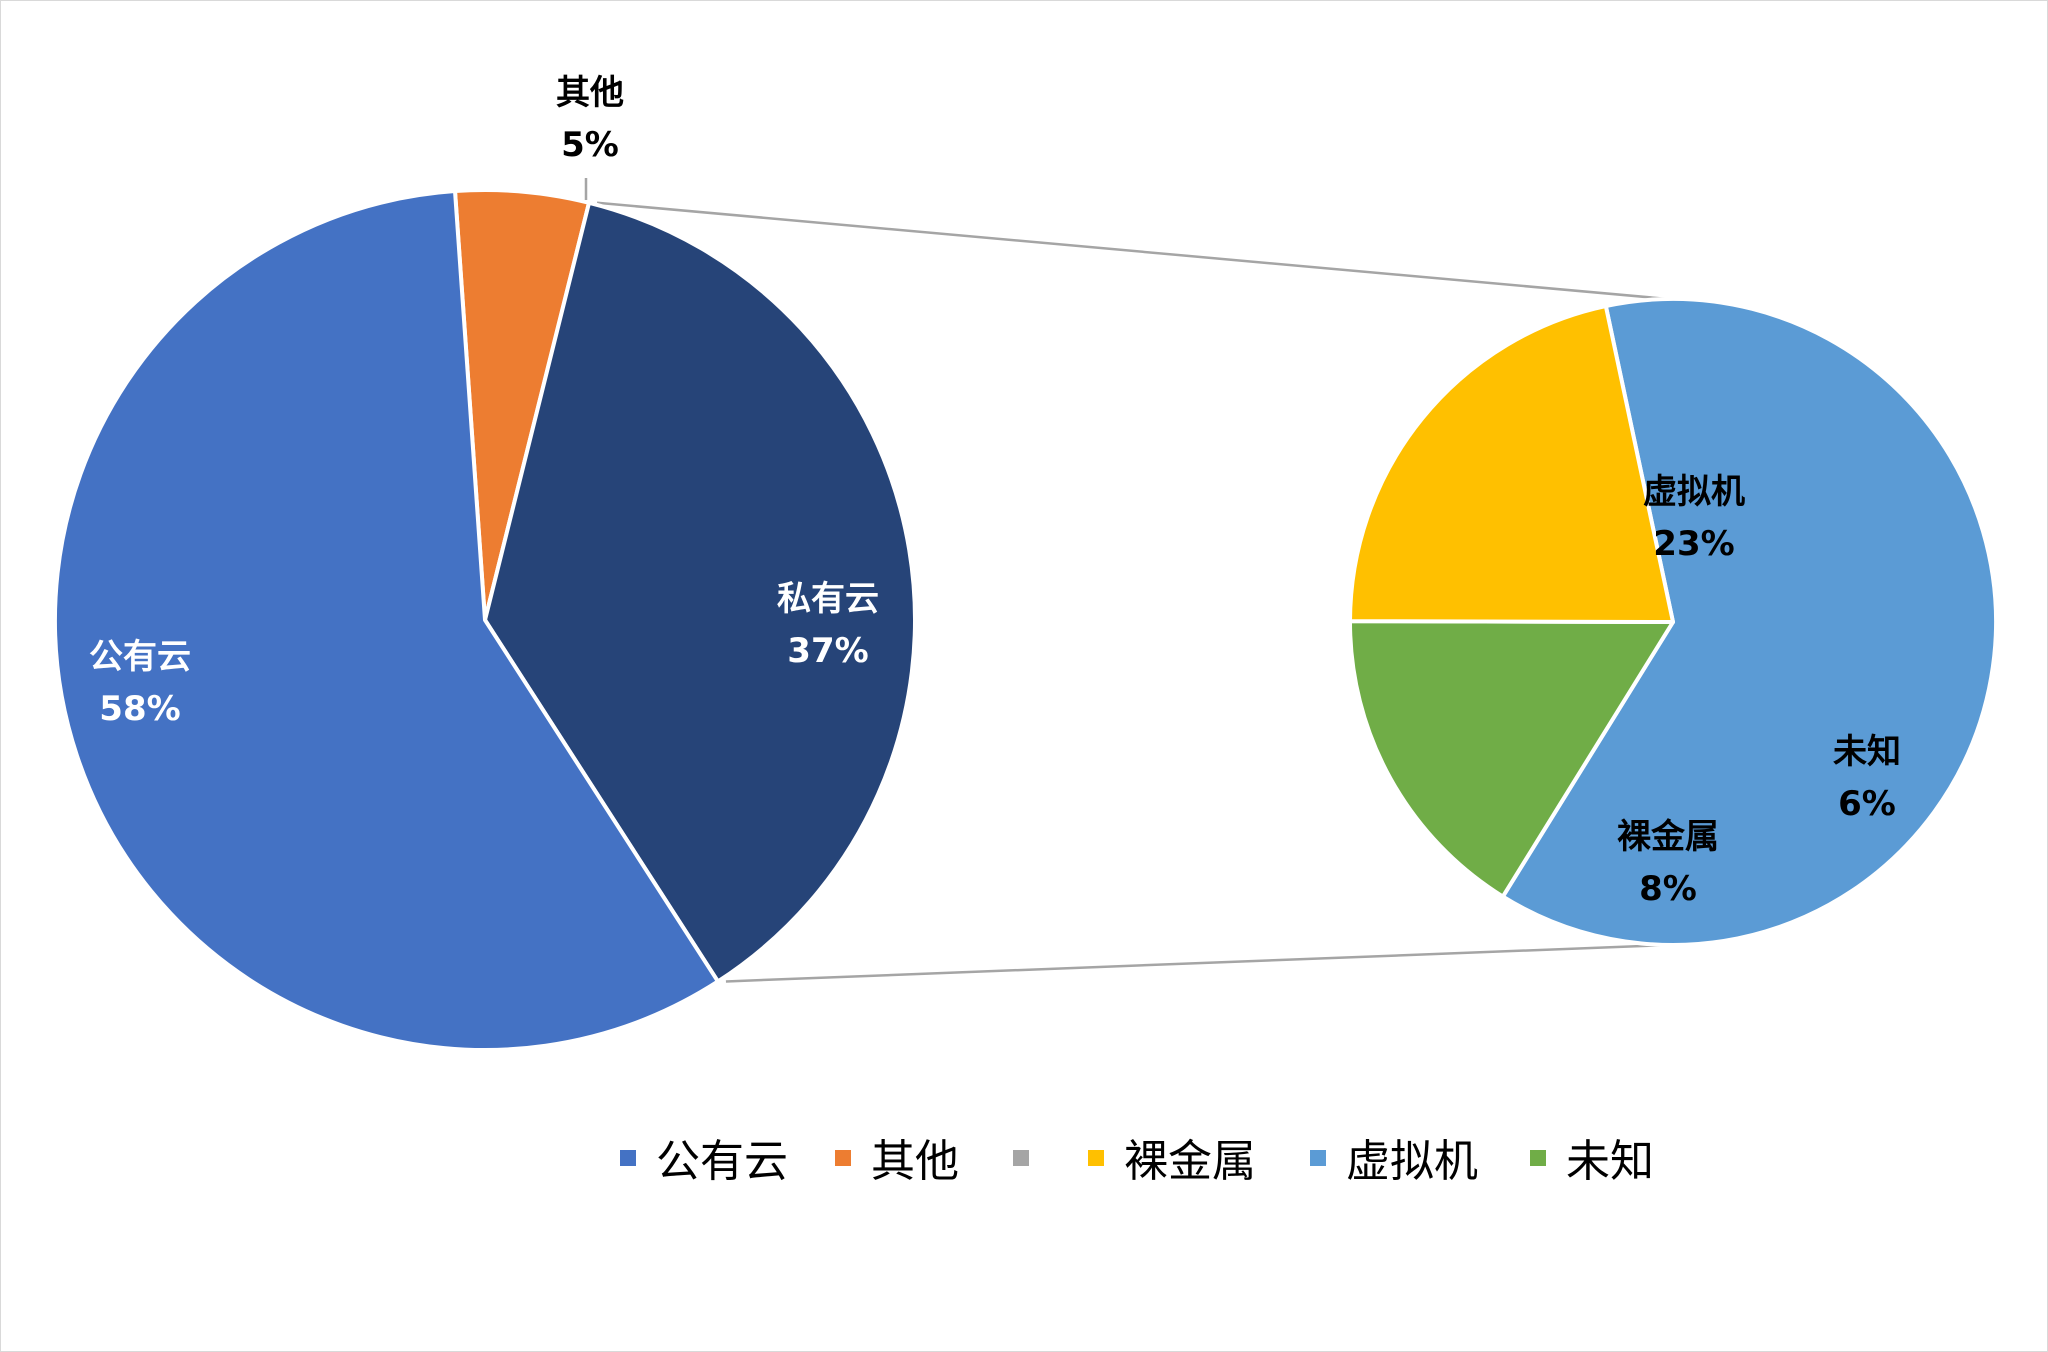 The height and width of the screenshot is (1352, 2048). Describe the element at coordinates (722, 1161) in the screenshot. I see `legend-label-1: 公有云` at that location.